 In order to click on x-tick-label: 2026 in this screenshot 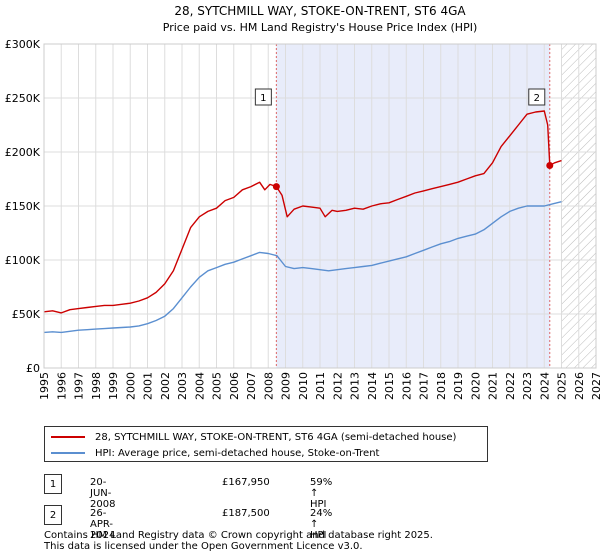, I will do `click(579, 386)`.